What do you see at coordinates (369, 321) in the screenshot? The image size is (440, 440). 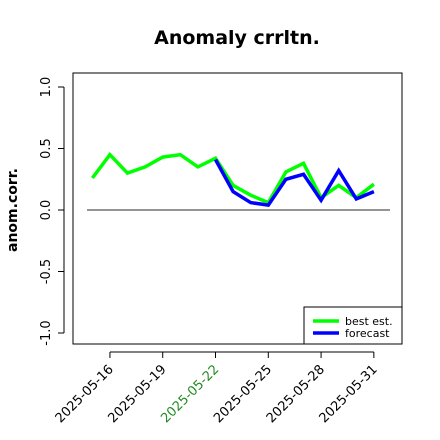 I see `legend-label: best est.` at bounding box center [369, 321].